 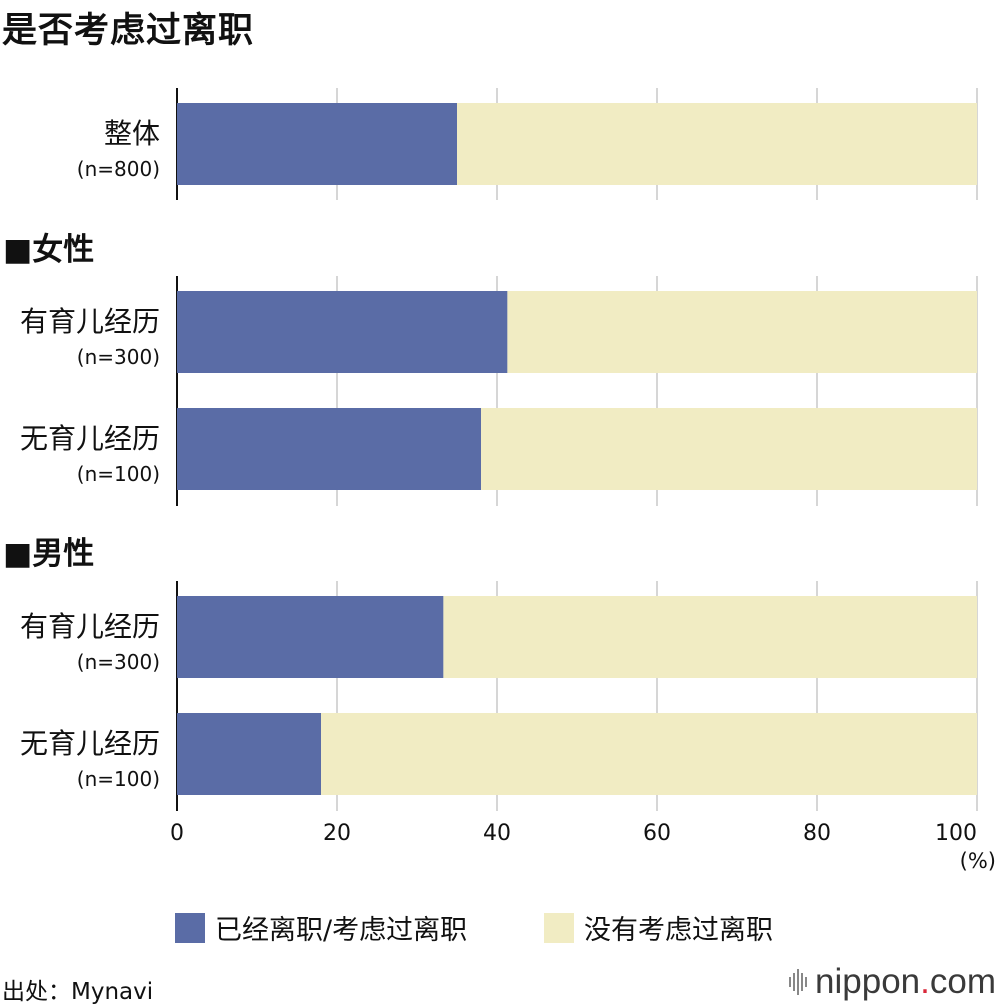 What do you see at coordinates (132, 133) in the screenshot?
I see `category-label: 整体` at bounding box center [132, 133].